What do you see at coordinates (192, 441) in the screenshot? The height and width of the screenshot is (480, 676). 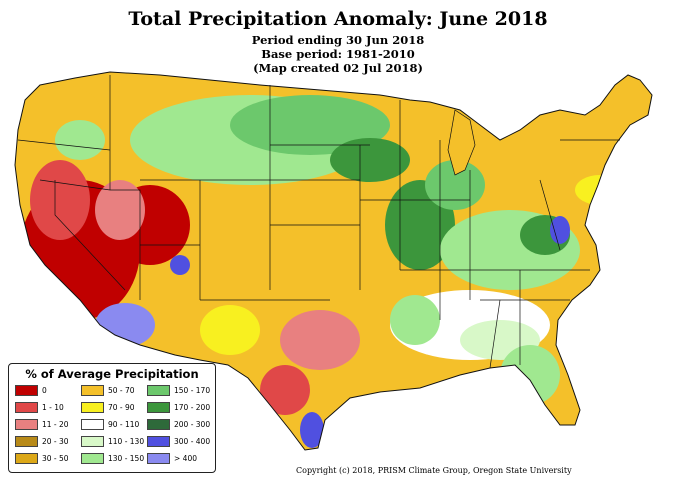 I see `legend-label: 300 - 400` at bounding box center [192, 441].